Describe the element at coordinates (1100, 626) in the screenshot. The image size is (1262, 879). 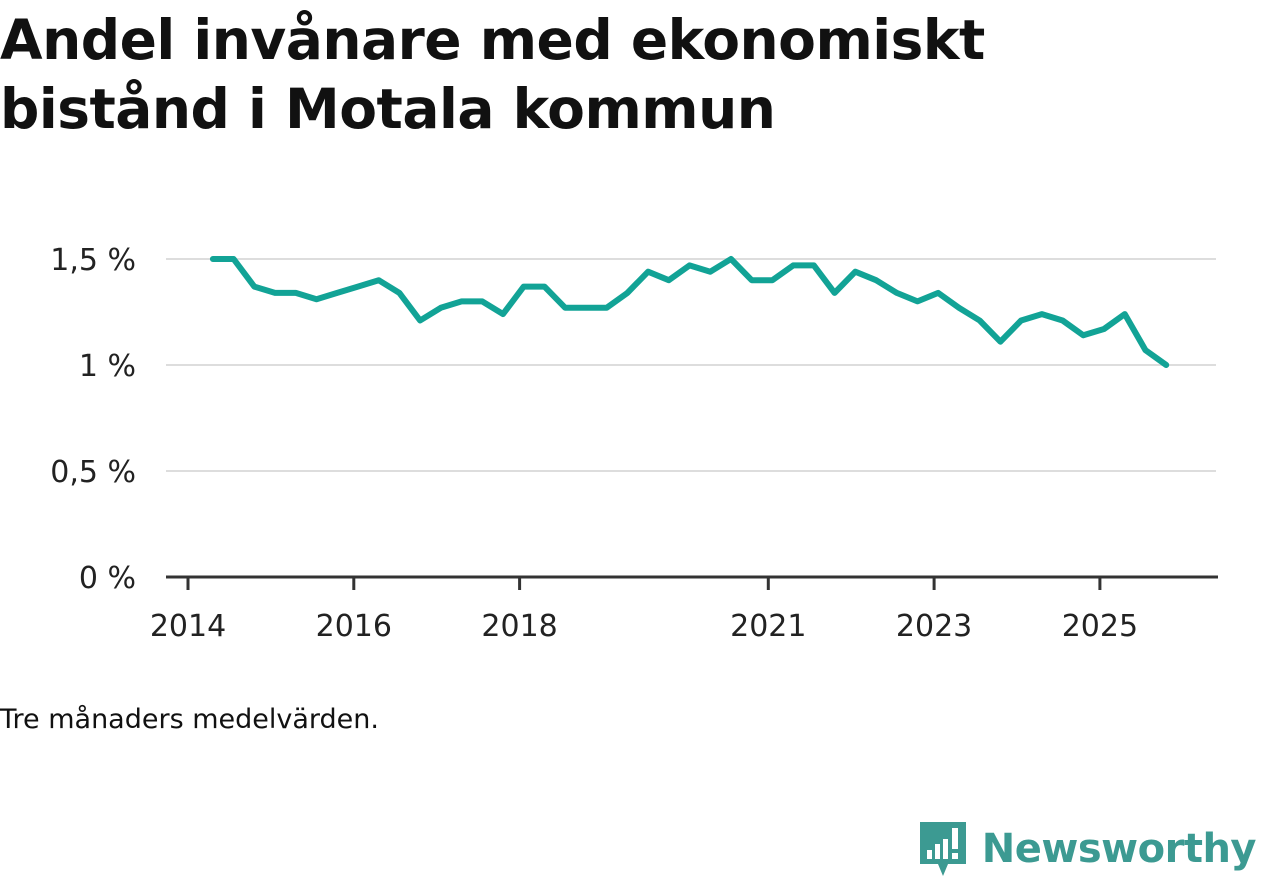
I see `x-tick-label: 2025` at that location.